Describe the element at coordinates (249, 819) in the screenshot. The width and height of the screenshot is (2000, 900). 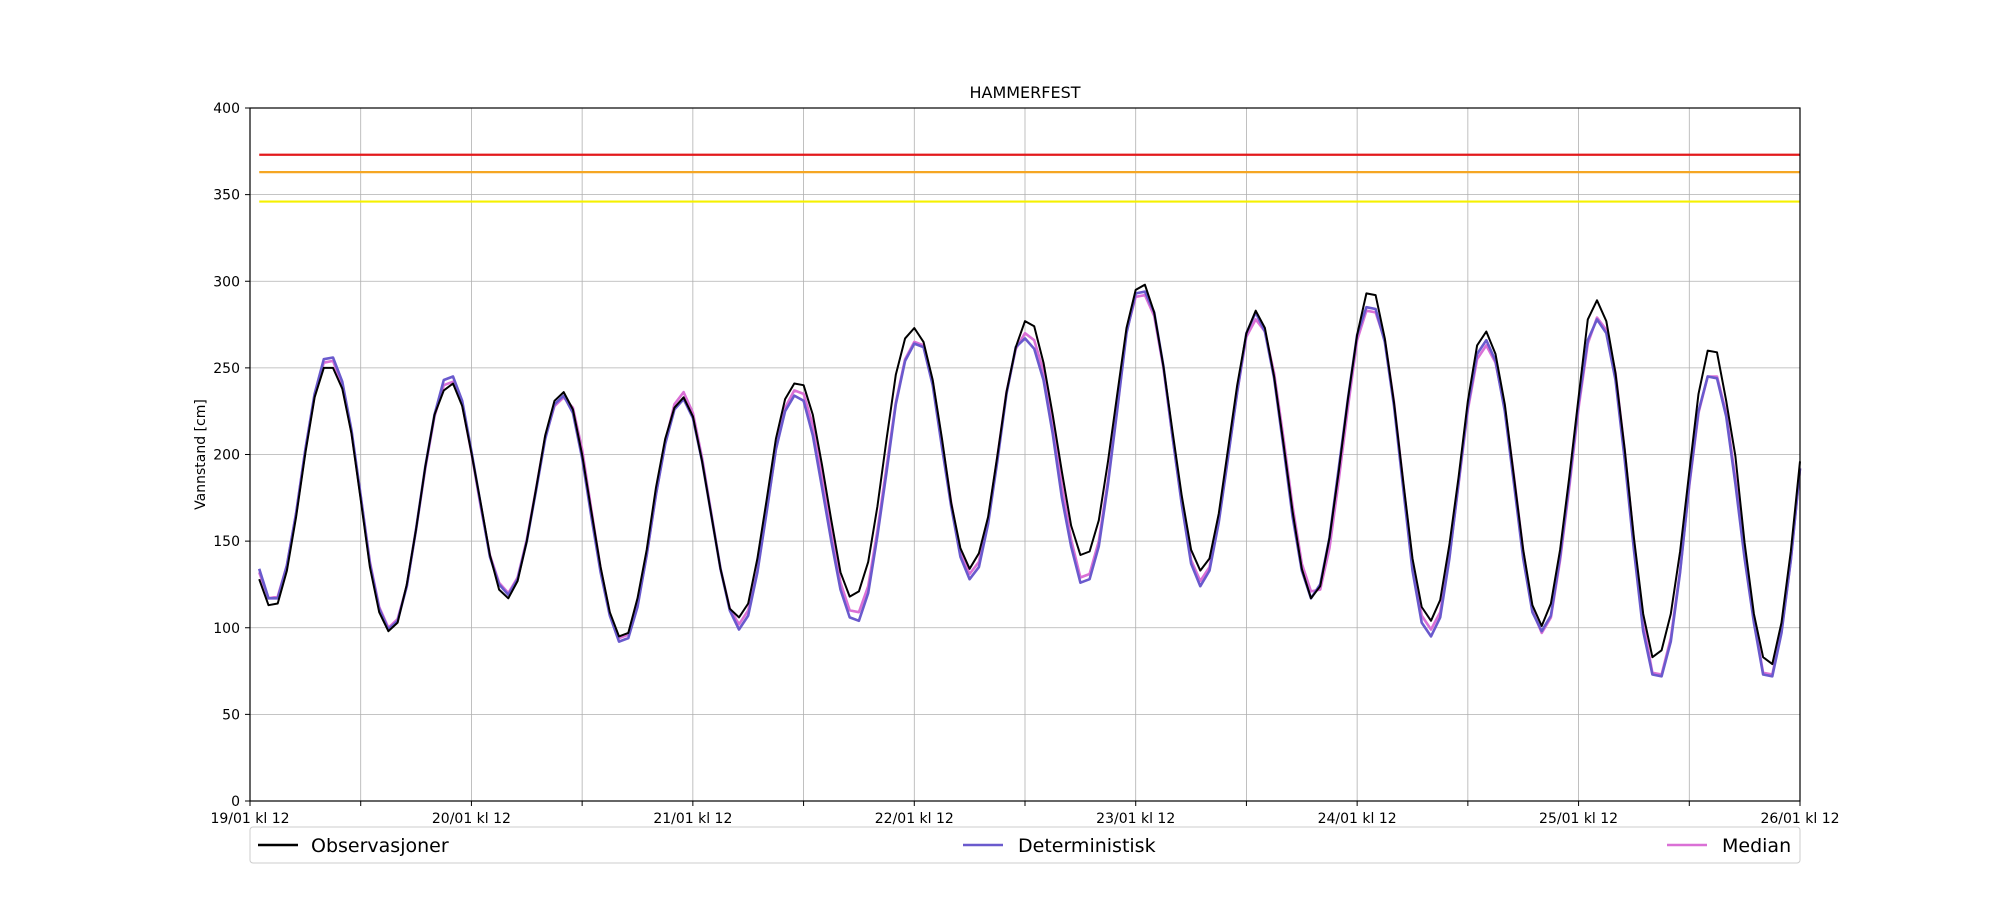
I see `x-tick-label: 19/01 kl 12` at that location.